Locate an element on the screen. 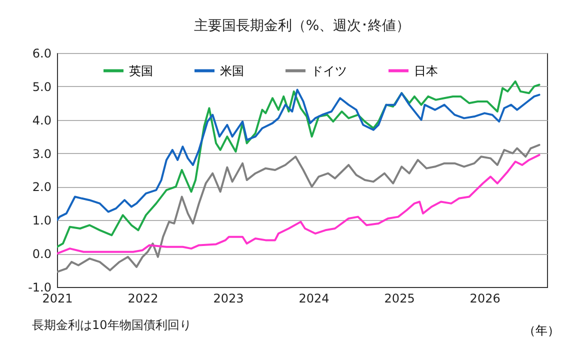  y-tick-label: 0.0 is located at coordinates (42, 254).